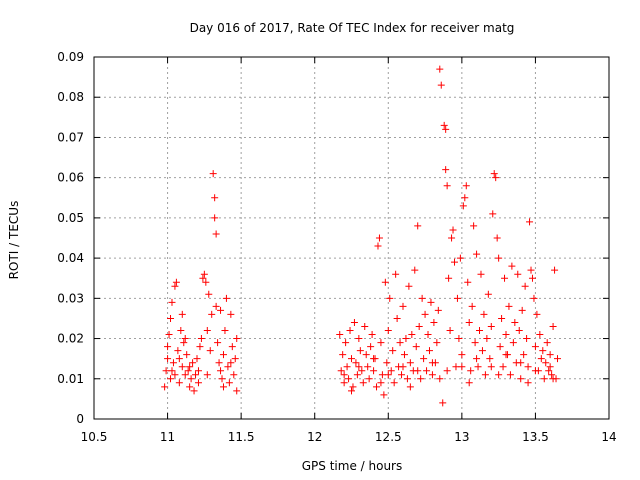 The width and height of the screenshot is (640, 480). Describe the element at coordinates (314, 437) in the screenshot. I see `x-tick-label: 12` at that location.